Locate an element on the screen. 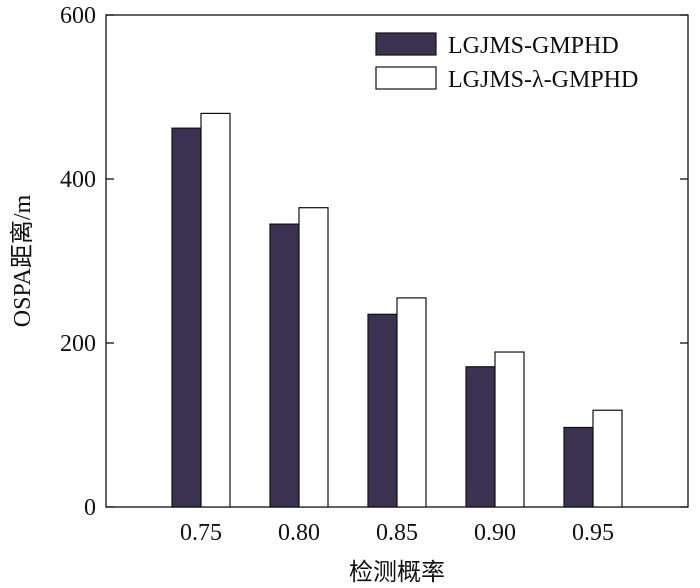 This screenshot has width=700, height=588. x-tick-label: 0.75 is located at coordinates (201, 533).